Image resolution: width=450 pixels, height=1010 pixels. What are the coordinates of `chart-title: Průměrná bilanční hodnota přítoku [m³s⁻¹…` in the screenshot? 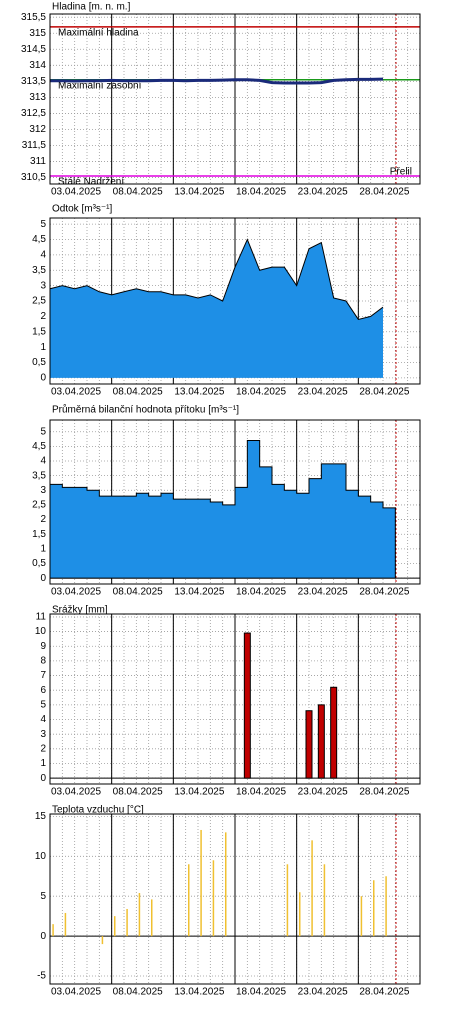 It's located at (145, 410).